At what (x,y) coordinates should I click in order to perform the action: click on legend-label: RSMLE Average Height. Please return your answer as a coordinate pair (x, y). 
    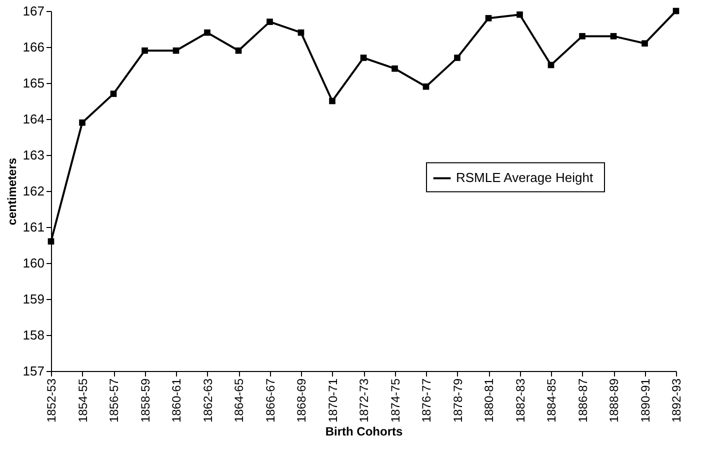
    Looking at the image, I should click on (525, 178).